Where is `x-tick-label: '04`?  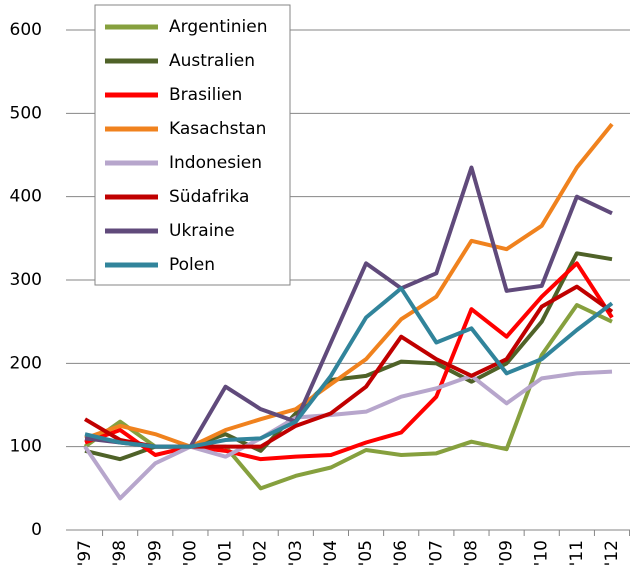 x-tick-label: '04 is located at coordinates (331, 553).